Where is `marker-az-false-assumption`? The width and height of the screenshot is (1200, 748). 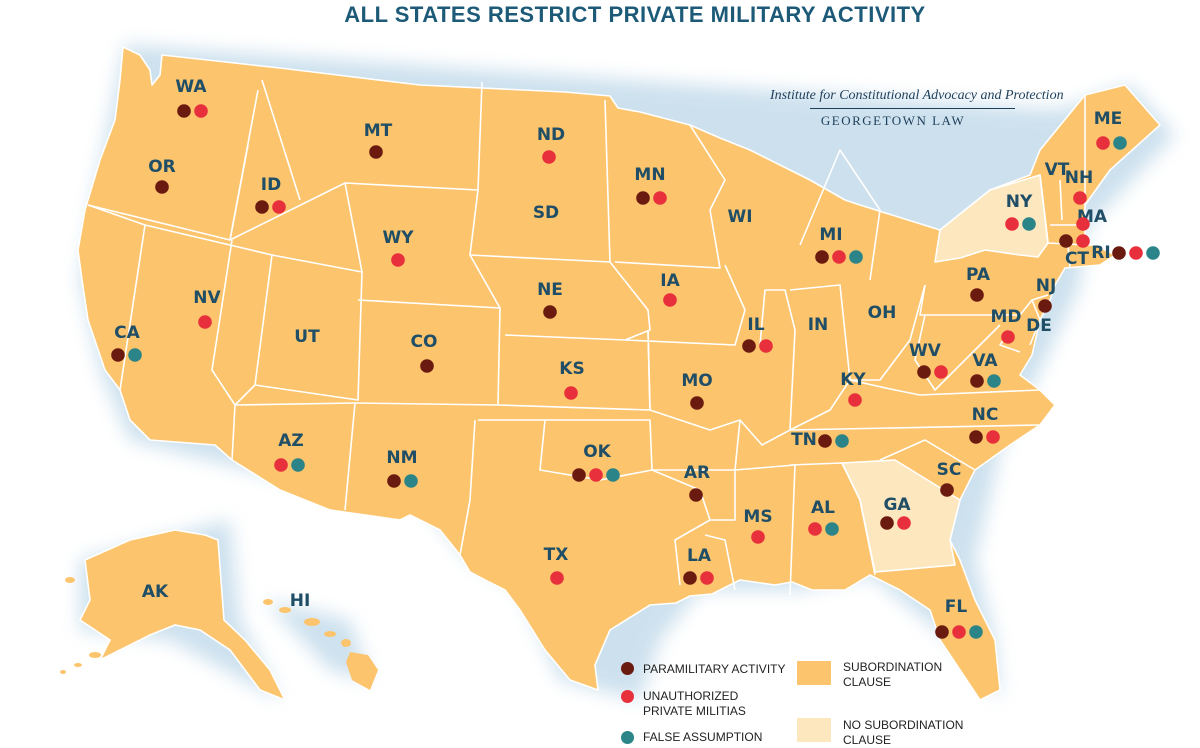
marker-az-false-assumption is located at coordinates (298, 465).